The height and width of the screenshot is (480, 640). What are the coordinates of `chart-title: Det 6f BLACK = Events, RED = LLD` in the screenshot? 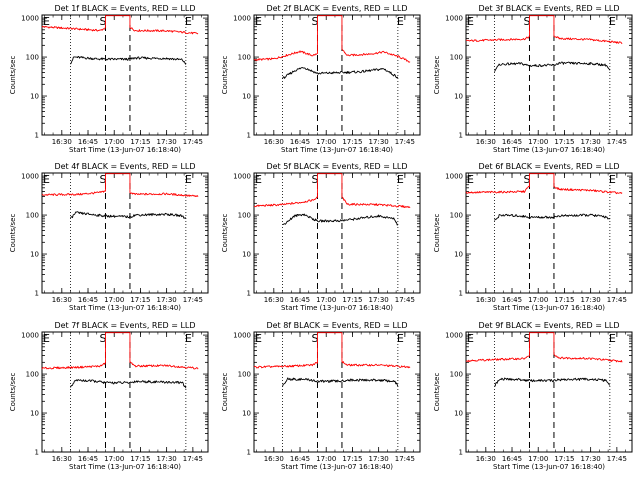 It's located at (548, 166).